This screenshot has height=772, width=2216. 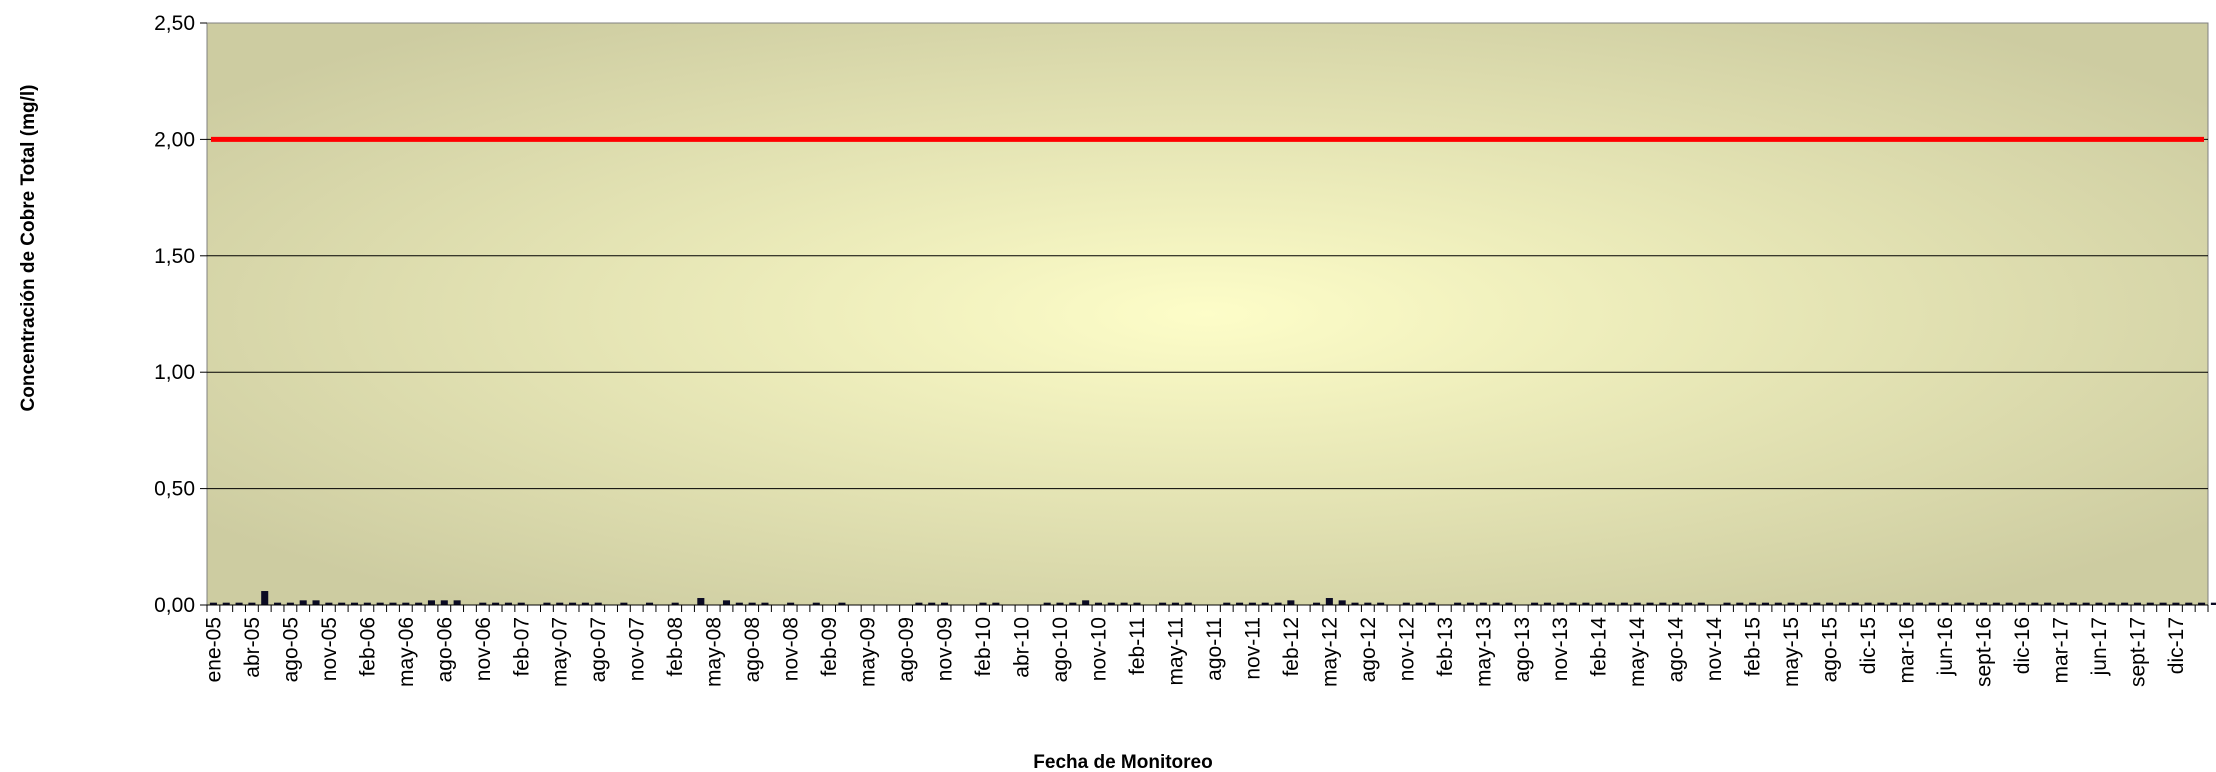 I want to click on x-tick-label: ago-12, so click(x=1368, y=649).